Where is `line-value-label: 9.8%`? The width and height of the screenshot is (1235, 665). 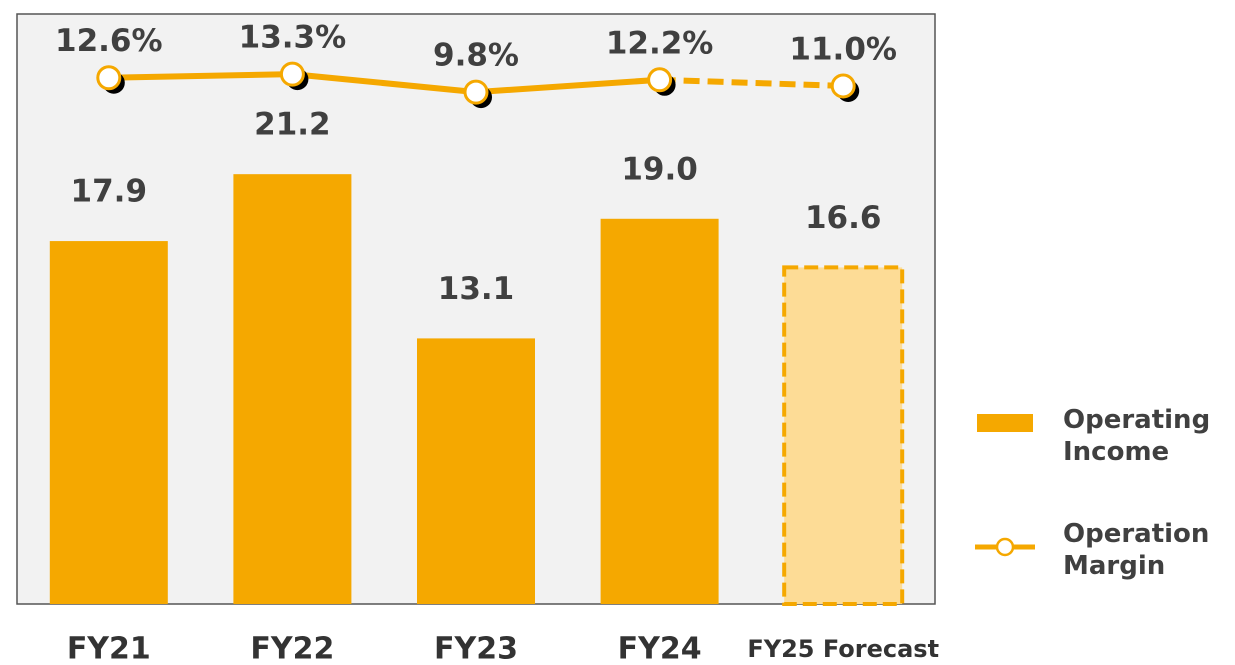 line-value-label: 9.8% is located at coordinates (476, 56).